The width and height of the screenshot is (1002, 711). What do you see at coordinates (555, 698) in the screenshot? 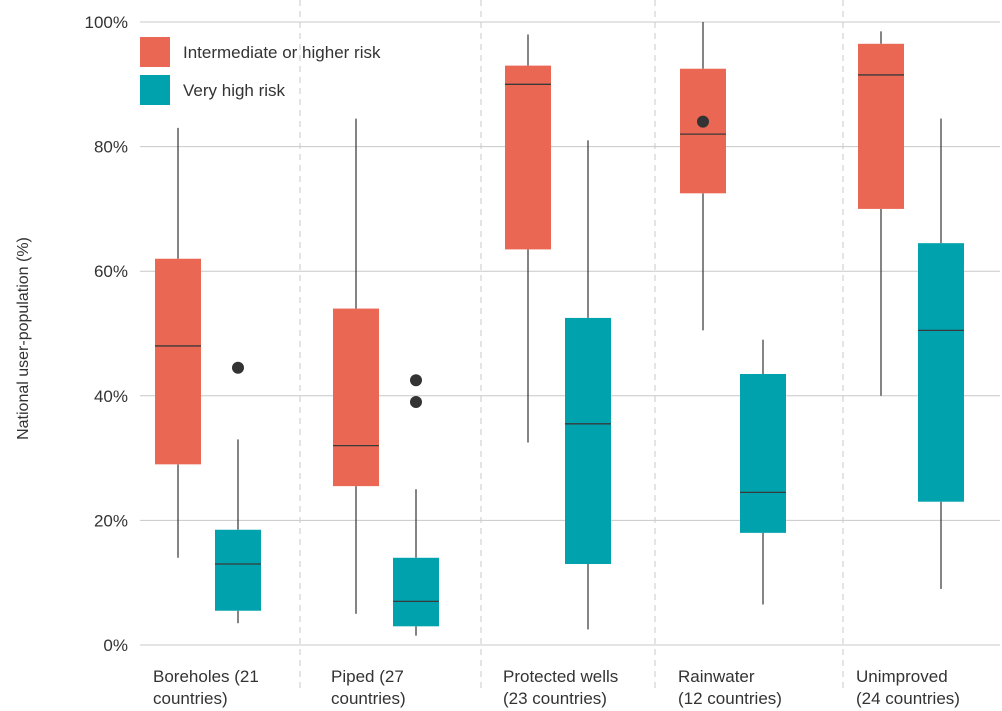
I see `category-label: (23 countries)` at bounding box center [555, 698].